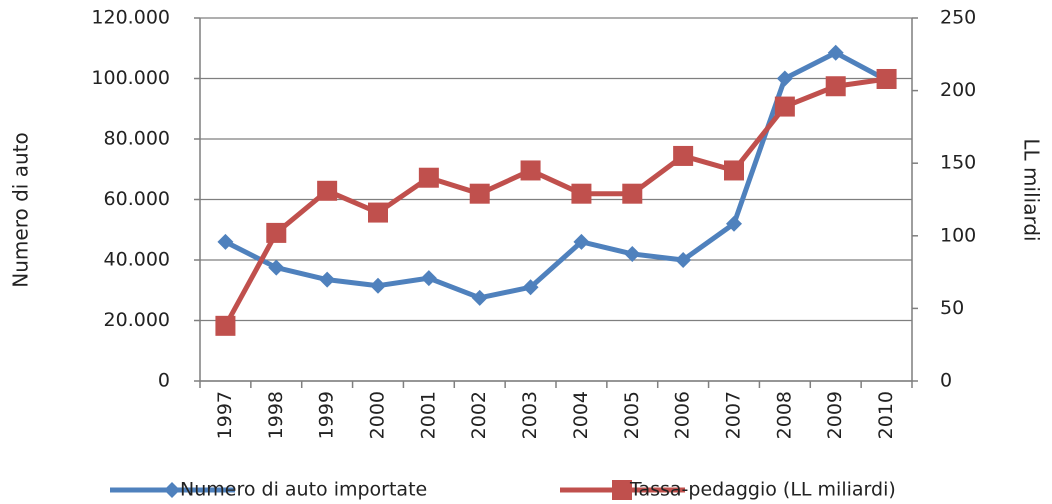  Describe the element at coordinates (784, 415) in the screenshot. I see `x-tick-label: 2008` at that location.